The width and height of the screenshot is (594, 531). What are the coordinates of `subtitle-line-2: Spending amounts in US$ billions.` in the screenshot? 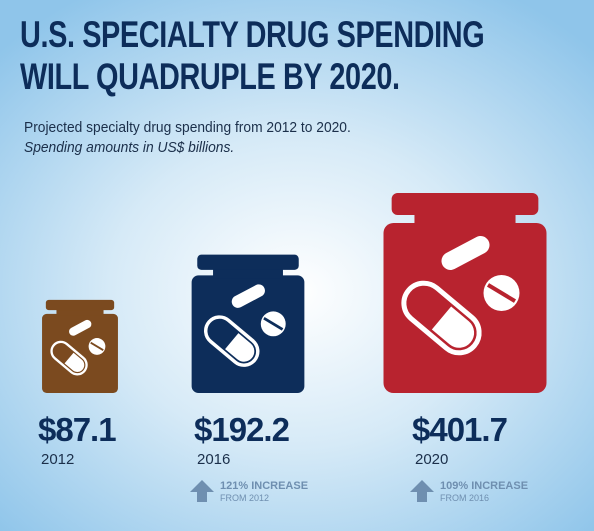 It's located at (129, 147).